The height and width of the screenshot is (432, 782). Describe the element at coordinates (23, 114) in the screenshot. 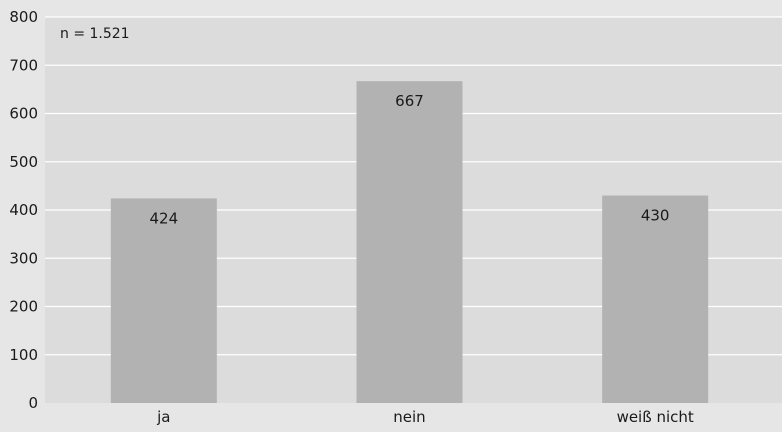

I see `y-tick-label-600: 600` at that location.